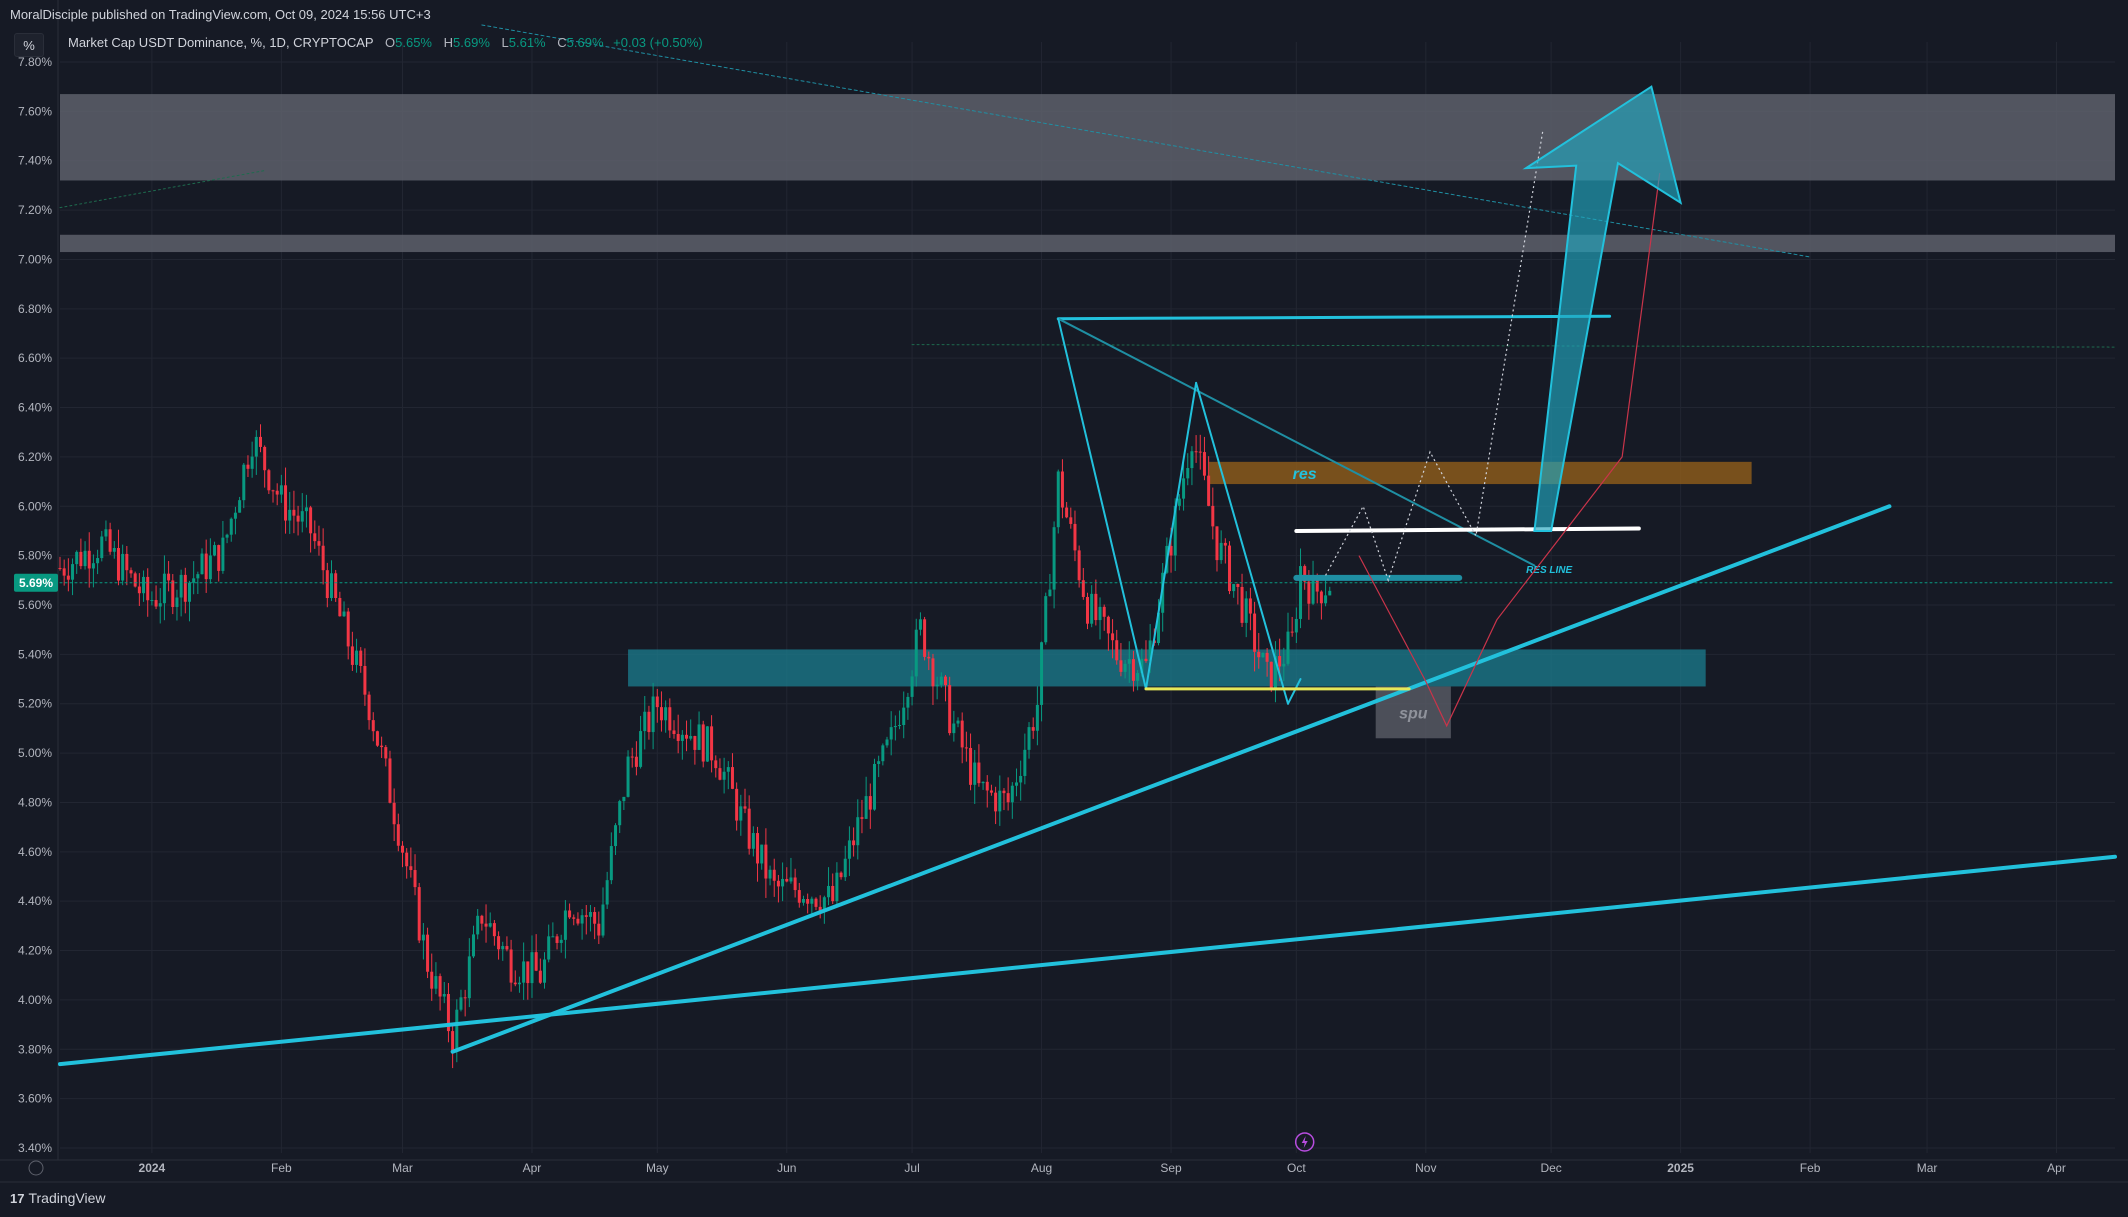 The width and height of the screenshot is (2128, 1217). Describe the element at coordinates (35, 62) in the screenshot. I see `y-tick-label: 7.80%` at that location.